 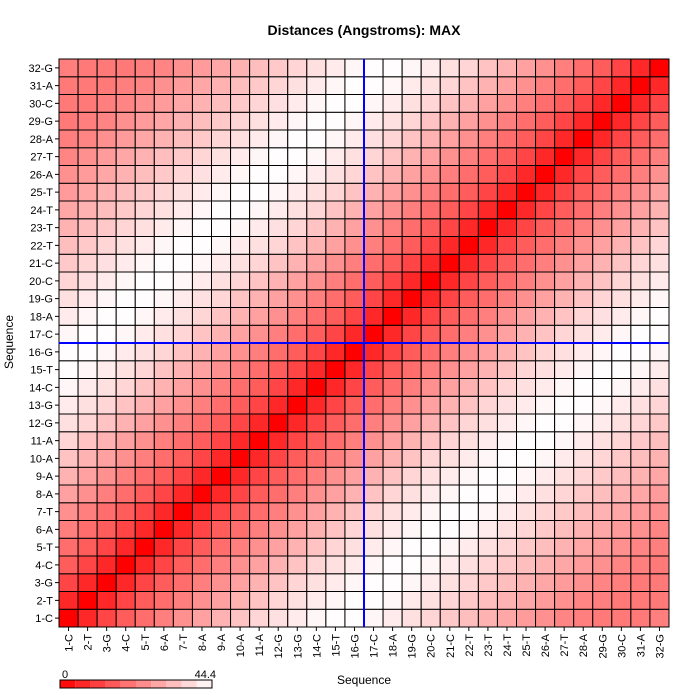 I want to click on heatmap-cell-10-A-9-A, so click(x=221, y=458).